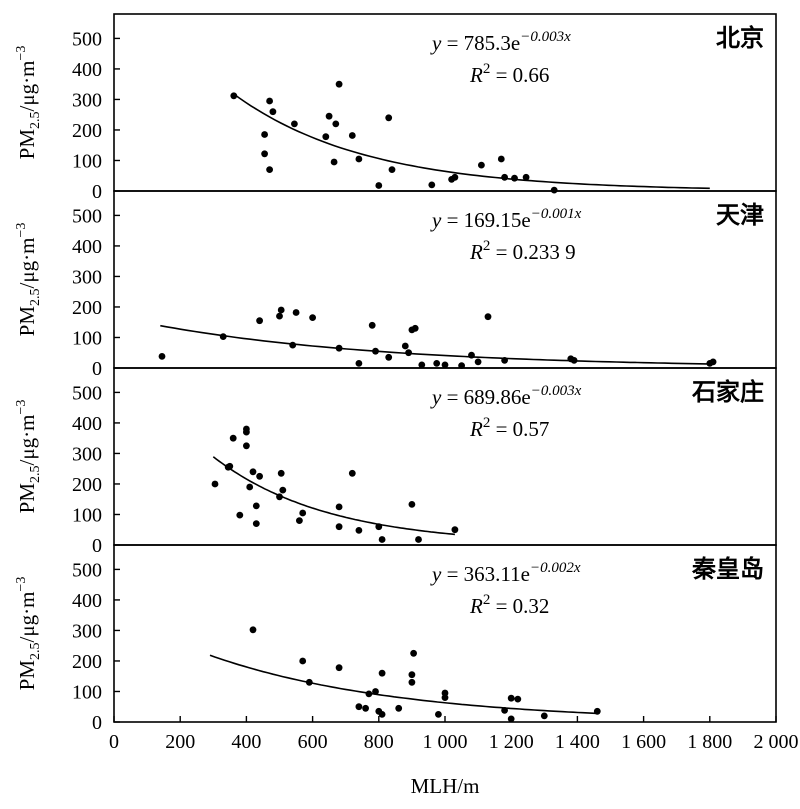 Image resolution: width=800 pixels, height=809 pixels. I want to click on y-tick-label: 400, so click(87, 601).